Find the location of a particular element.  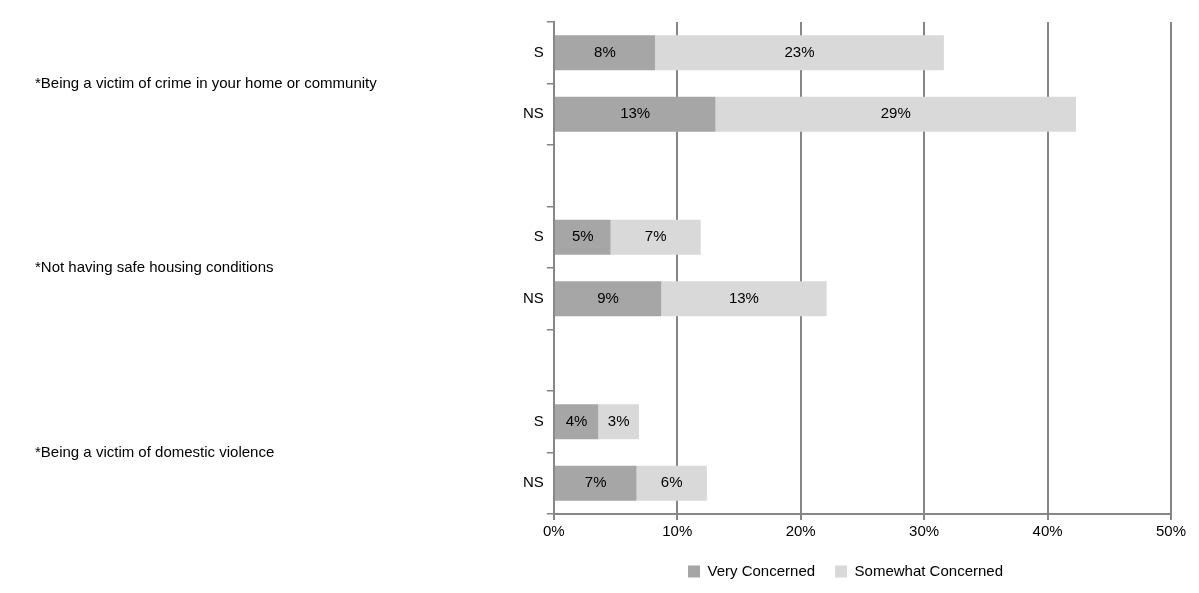

x-tick-label: 20% is located at coordinates (800, 531).